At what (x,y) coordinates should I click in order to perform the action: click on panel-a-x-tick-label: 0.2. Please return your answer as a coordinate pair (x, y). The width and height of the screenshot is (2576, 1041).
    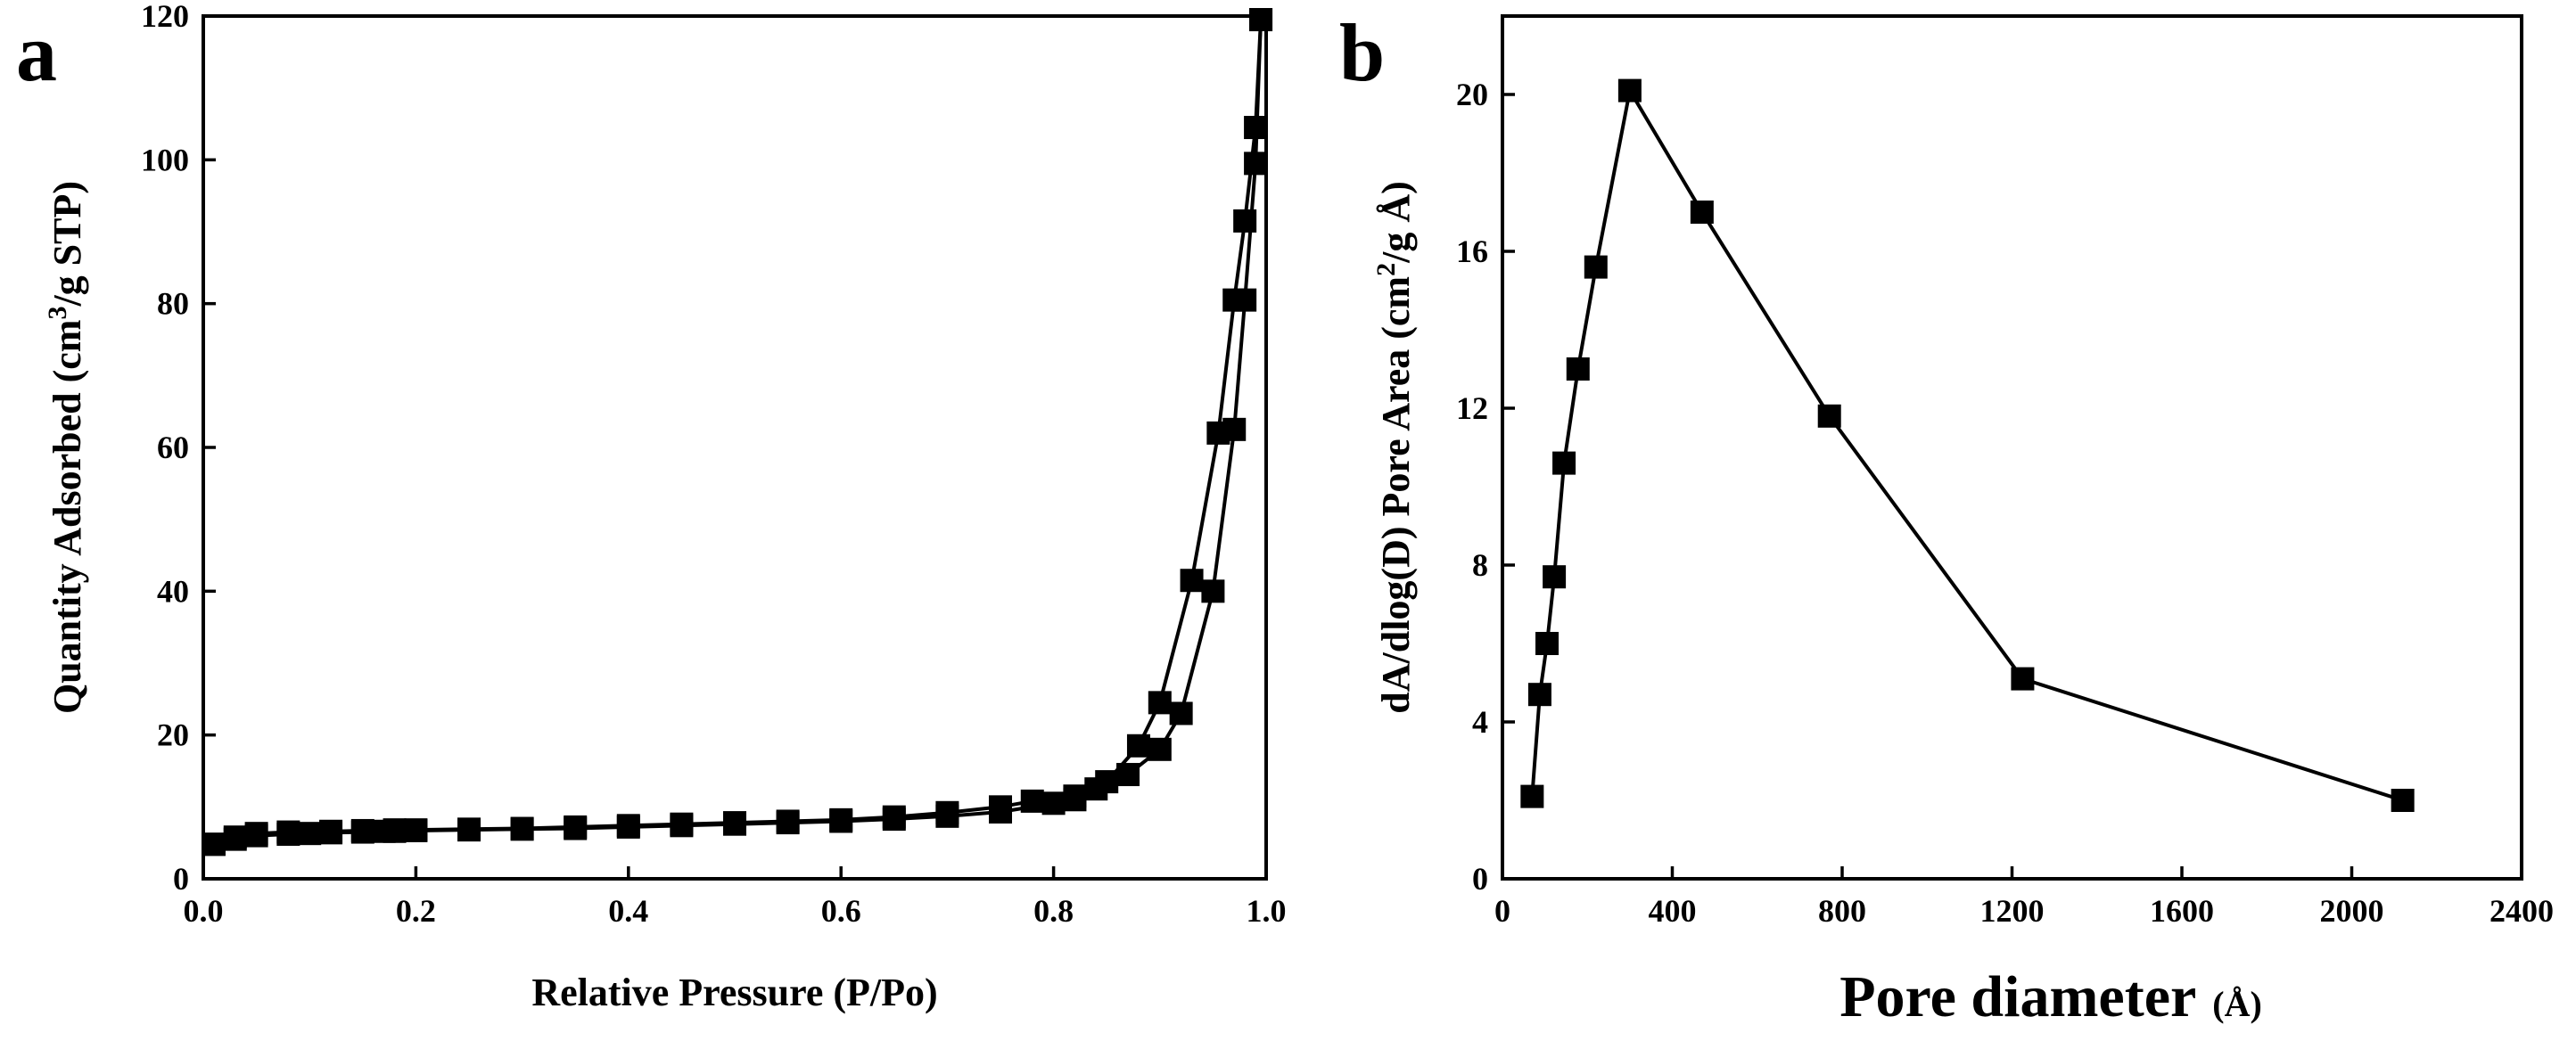
    Looking at the image, I should click on (416, 911).